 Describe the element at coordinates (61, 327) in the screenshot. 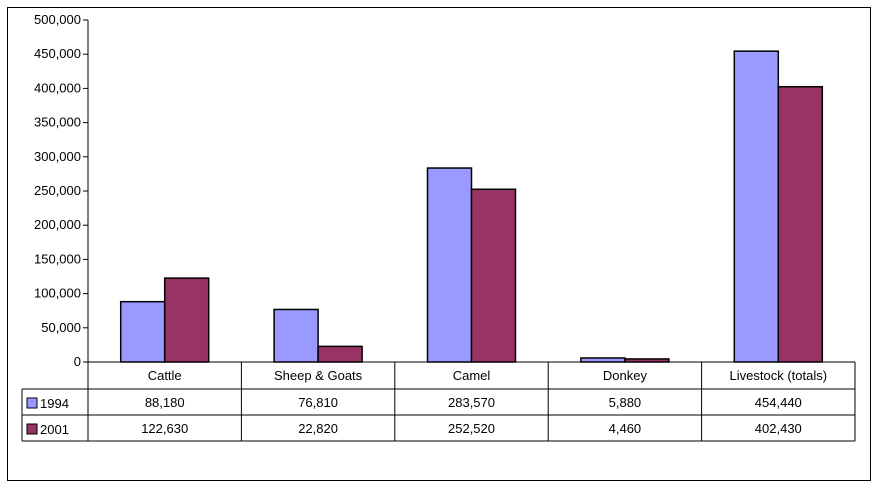

I see `y-tick-label: 50,000` at that location.